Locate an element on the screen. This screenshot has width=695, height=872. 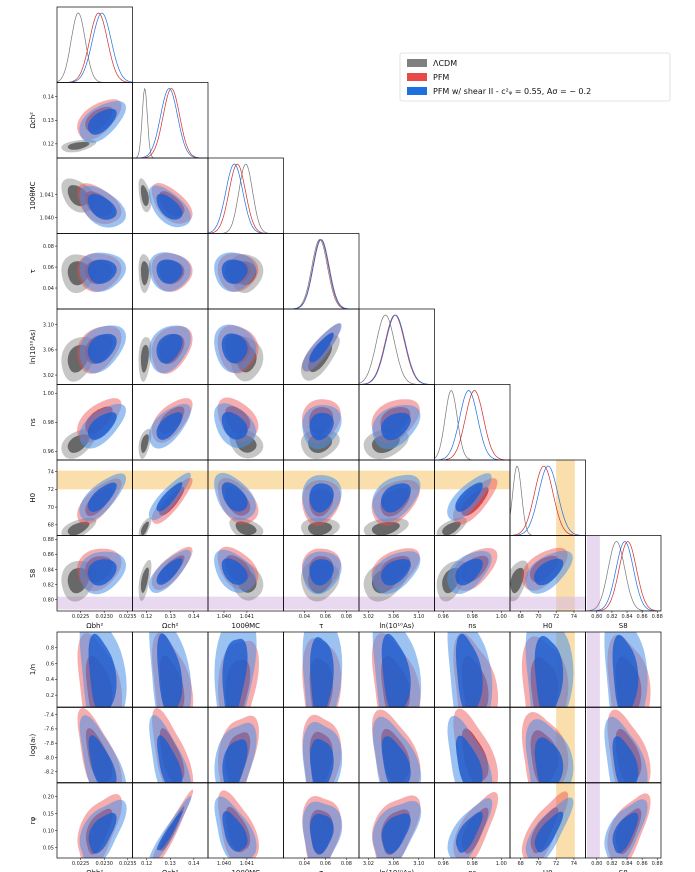
x-axis-label-6: H0 is located at coordinates (548, 626).